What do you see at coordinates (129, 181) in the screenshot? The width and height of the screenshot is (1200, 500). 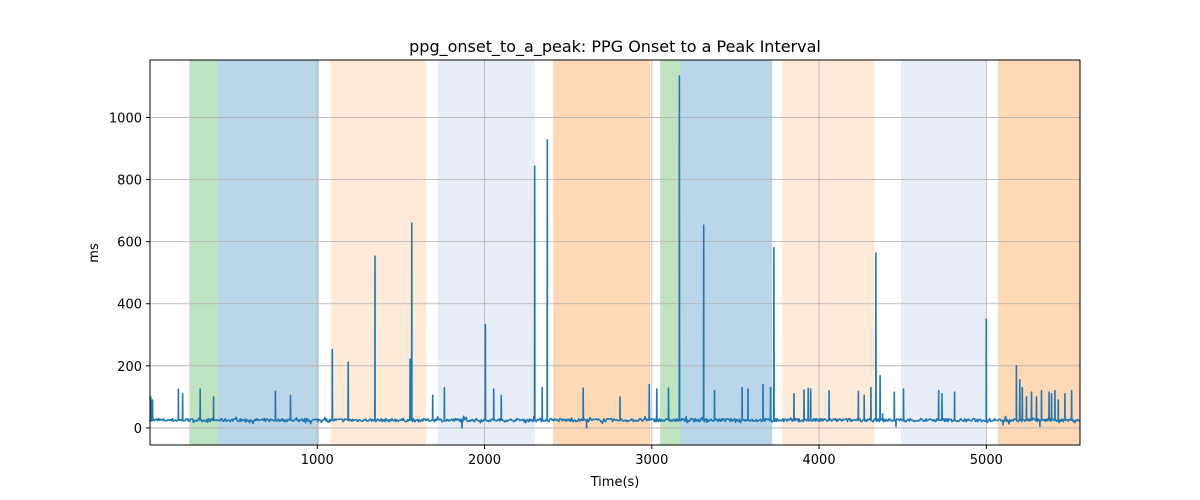 I see `y-tick-label-4: 800` at bounding box center [129, 181].